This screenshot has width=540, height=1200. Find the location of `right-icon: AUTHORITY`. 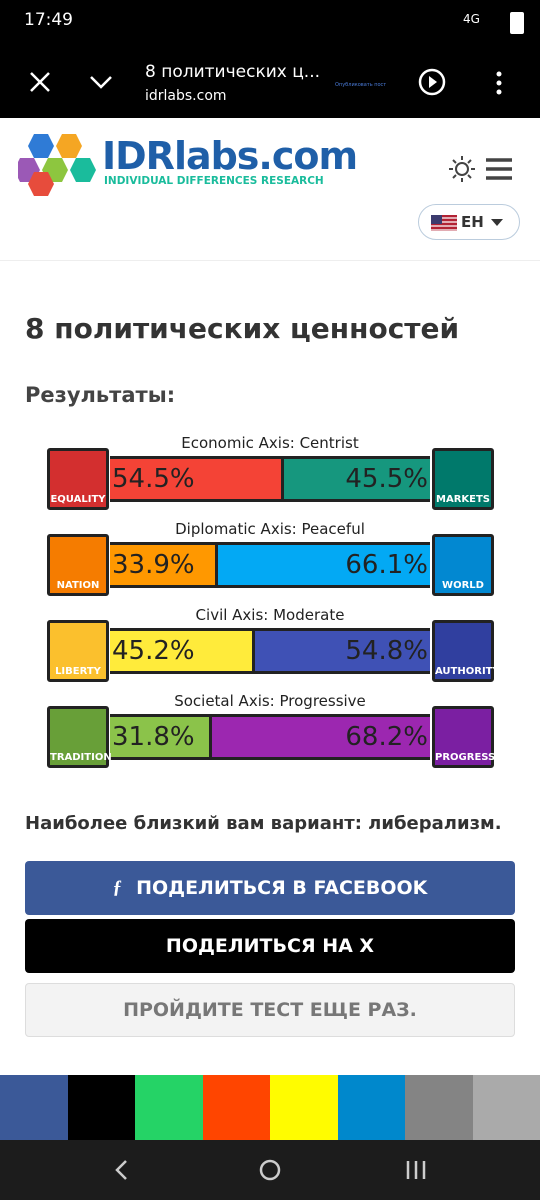

right-icon: AUTHORITY is located at coordinates (466, 651).